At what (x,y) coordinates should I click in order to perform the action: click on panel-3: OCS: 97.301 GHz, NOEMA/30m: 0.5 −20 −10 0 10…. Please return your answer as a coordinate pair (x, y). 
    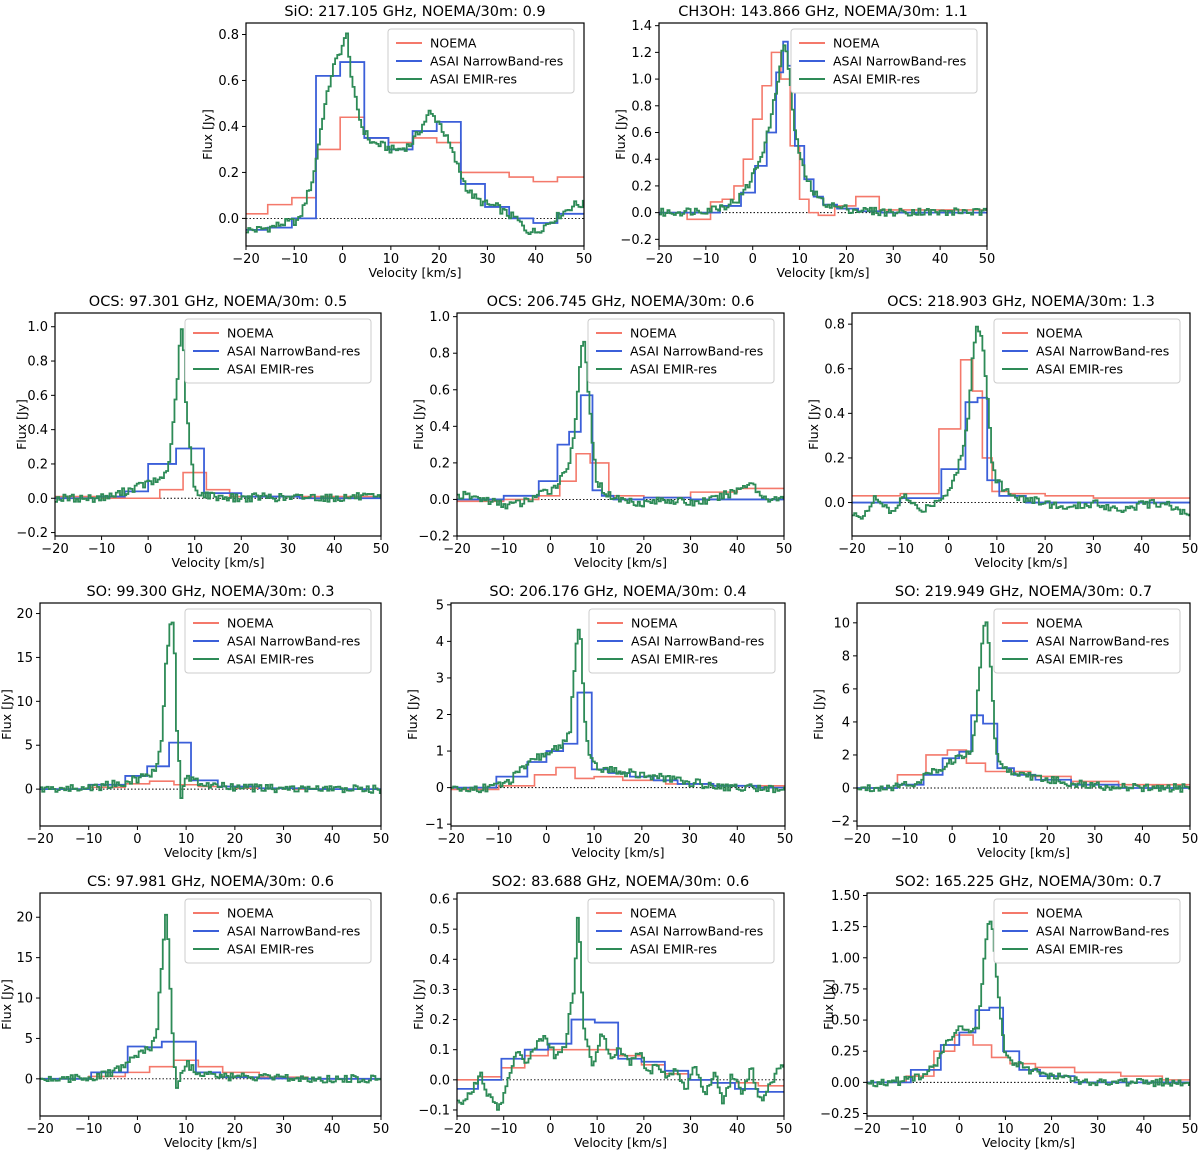
    Looking at the image, I should click on (201, 432).